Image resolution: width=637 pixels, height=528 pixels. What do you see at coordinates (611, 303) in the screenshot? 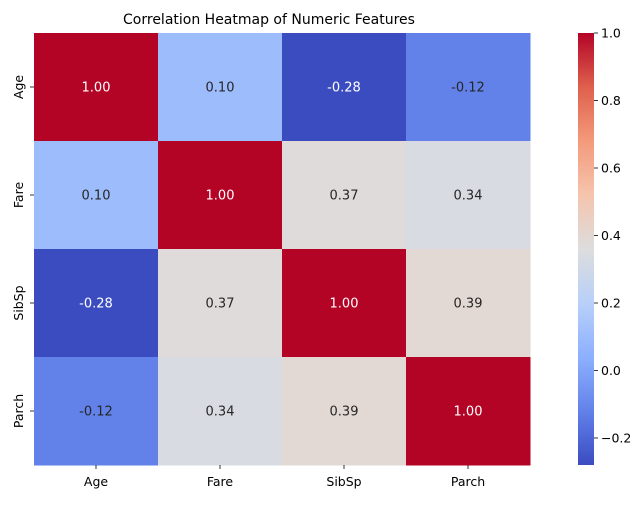
I see `colorbar-tick-label: 0.2` at bounding box center [611, 303].